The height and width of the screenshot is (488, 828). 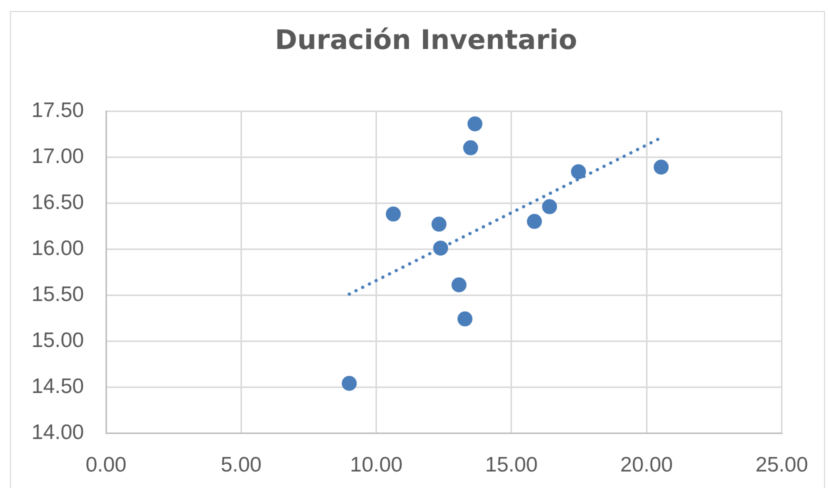 What do you see at coordinates (106, 464) in the screenshot?
I see `x-tick-label: 0.00` at bounding box center [106, 464].